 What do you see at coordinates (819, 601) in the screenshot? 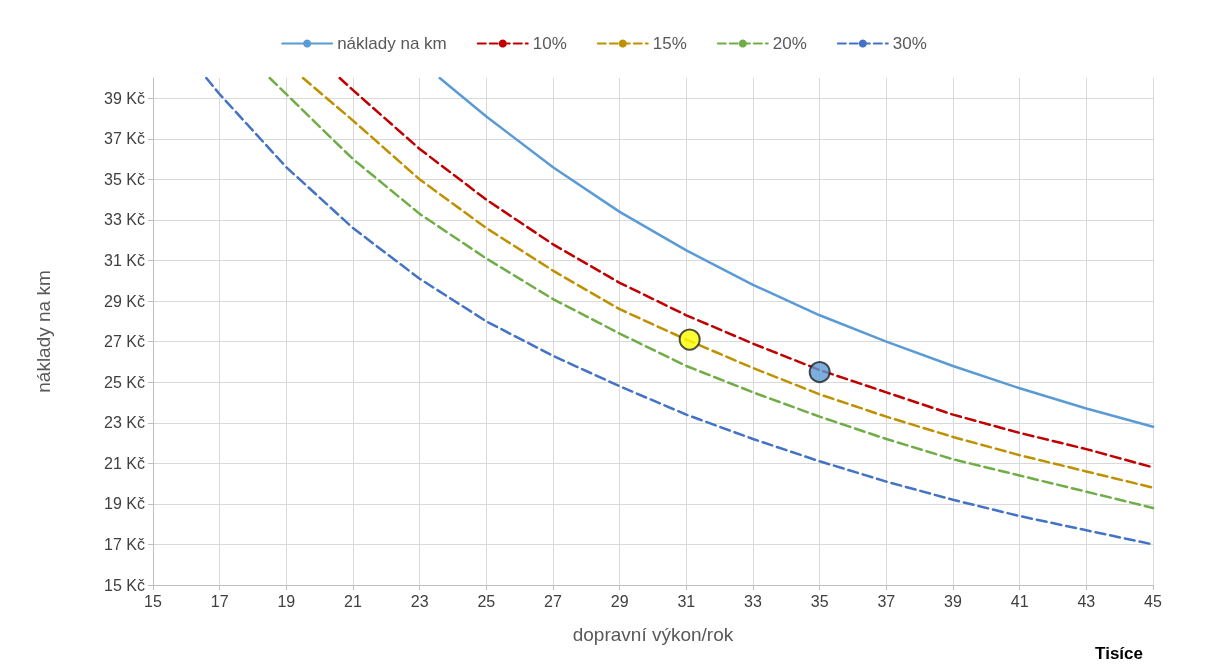
I see `x-tick-label: 35` at bounding box center [819, 601].